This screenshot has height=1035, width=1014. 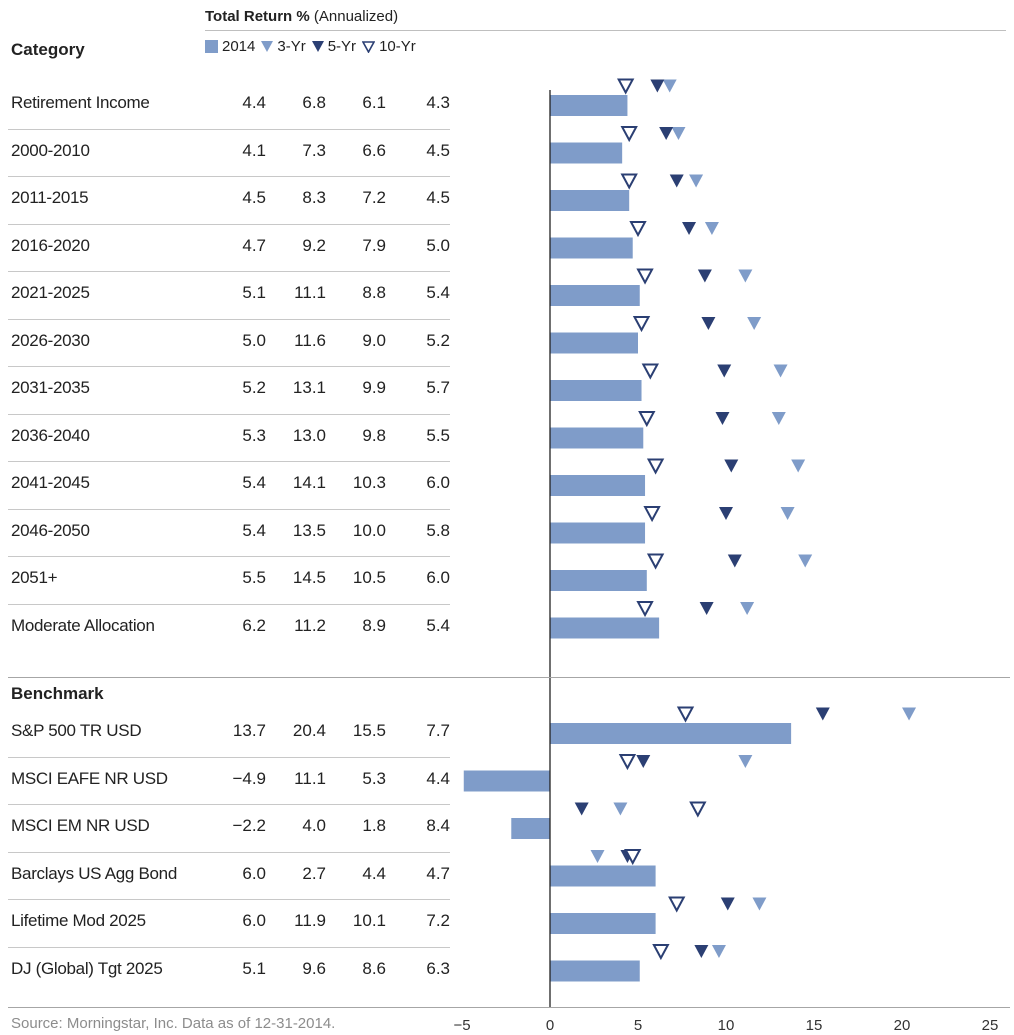 I want to click on cell-10yr: 5.5, so click(x=438, y=435).